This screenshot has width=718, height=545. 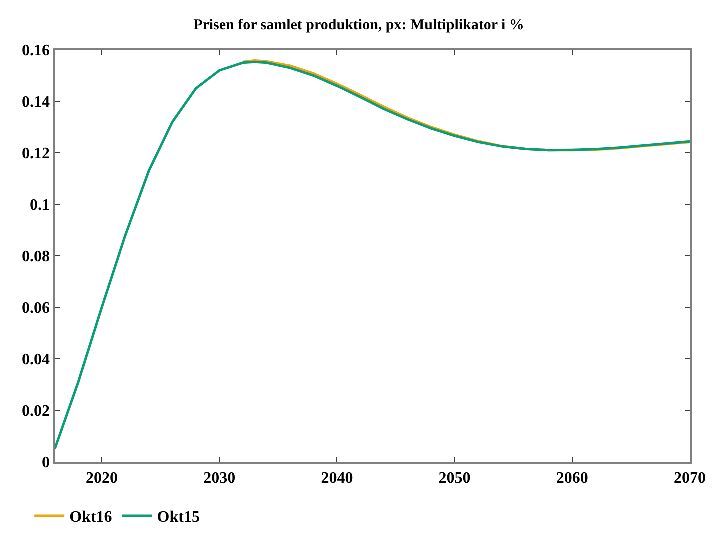 What do you see at coordinates (454, 478) in the screenshot?
I see `x-tick-label: 2050` at bounding box center [454, 478].